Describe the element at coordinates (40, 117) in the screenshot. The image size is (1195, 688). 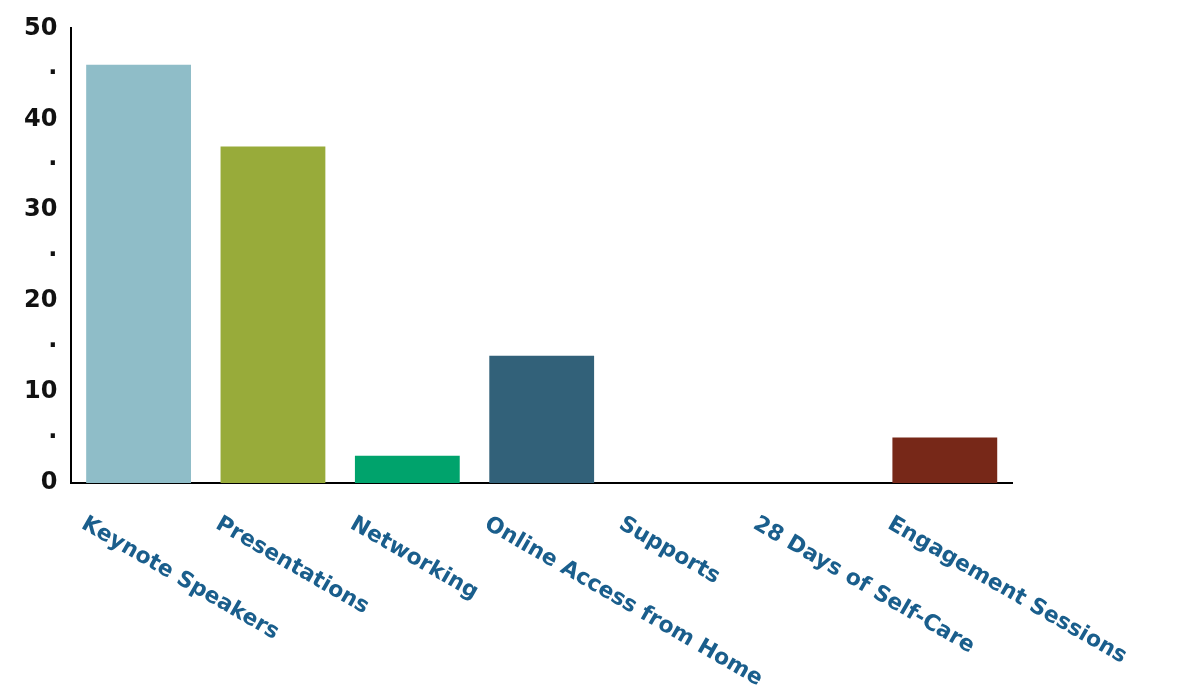
I see `y-tick-label: 40` at that location.